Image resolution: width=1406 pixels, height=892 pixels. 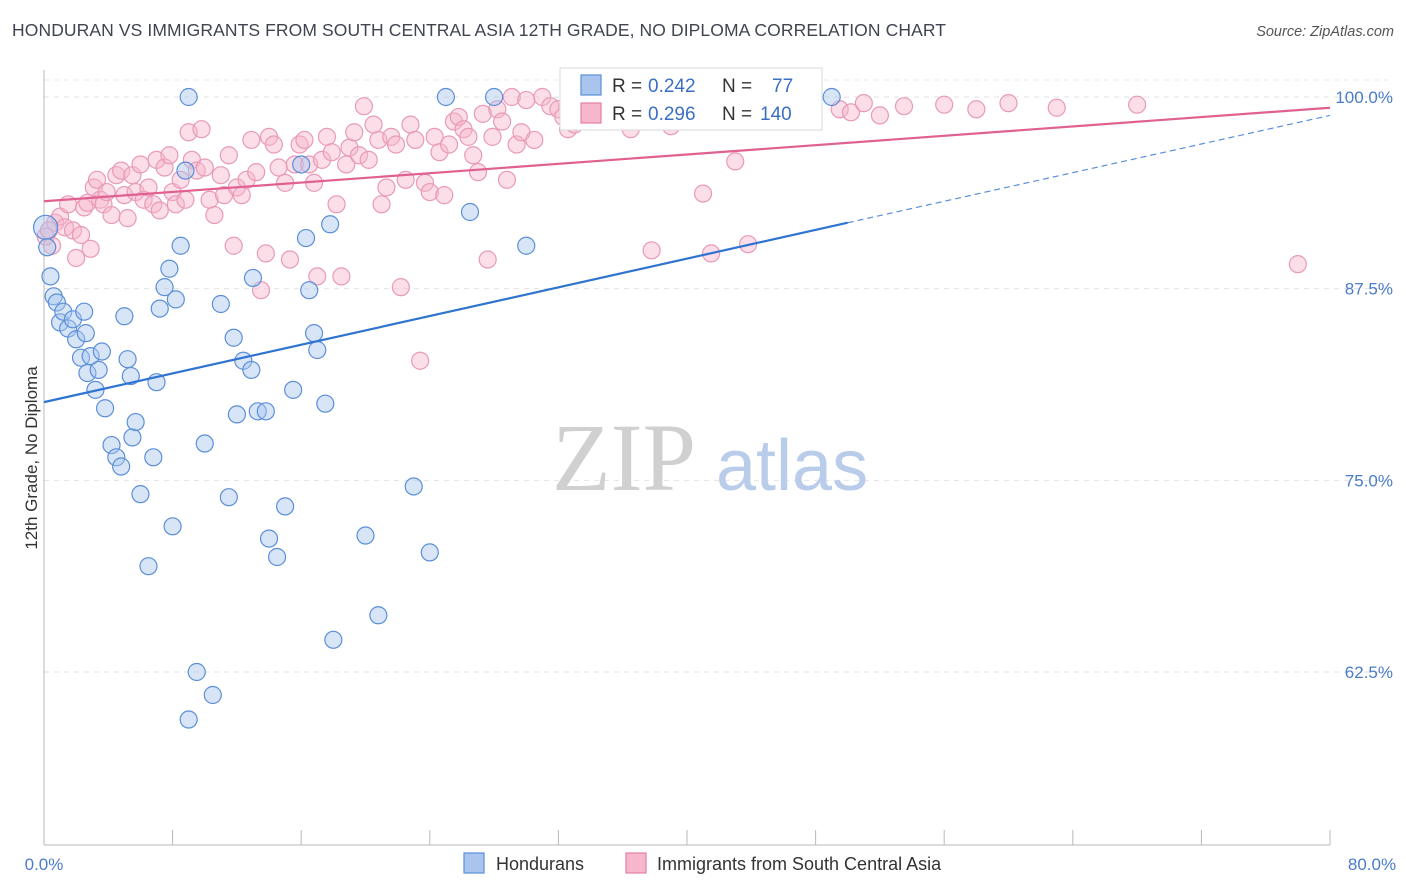 I want to click on y-tick-label: 87.5%, so click(x=1369, y=289).